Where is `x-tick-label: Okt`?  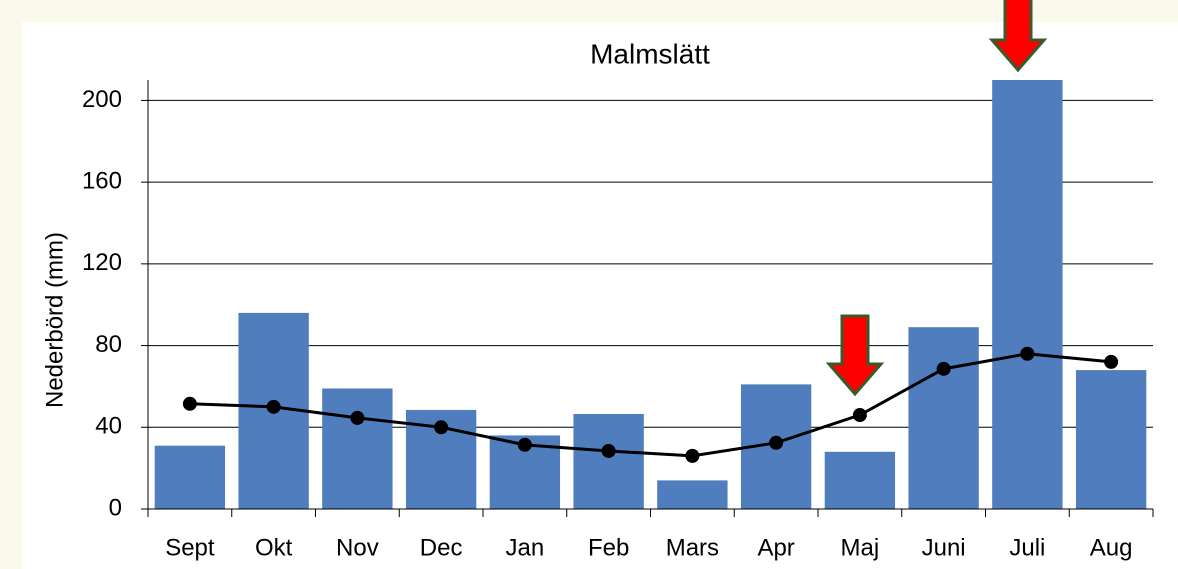 x-tick-label: Okt is located at coordinates (274, 547).